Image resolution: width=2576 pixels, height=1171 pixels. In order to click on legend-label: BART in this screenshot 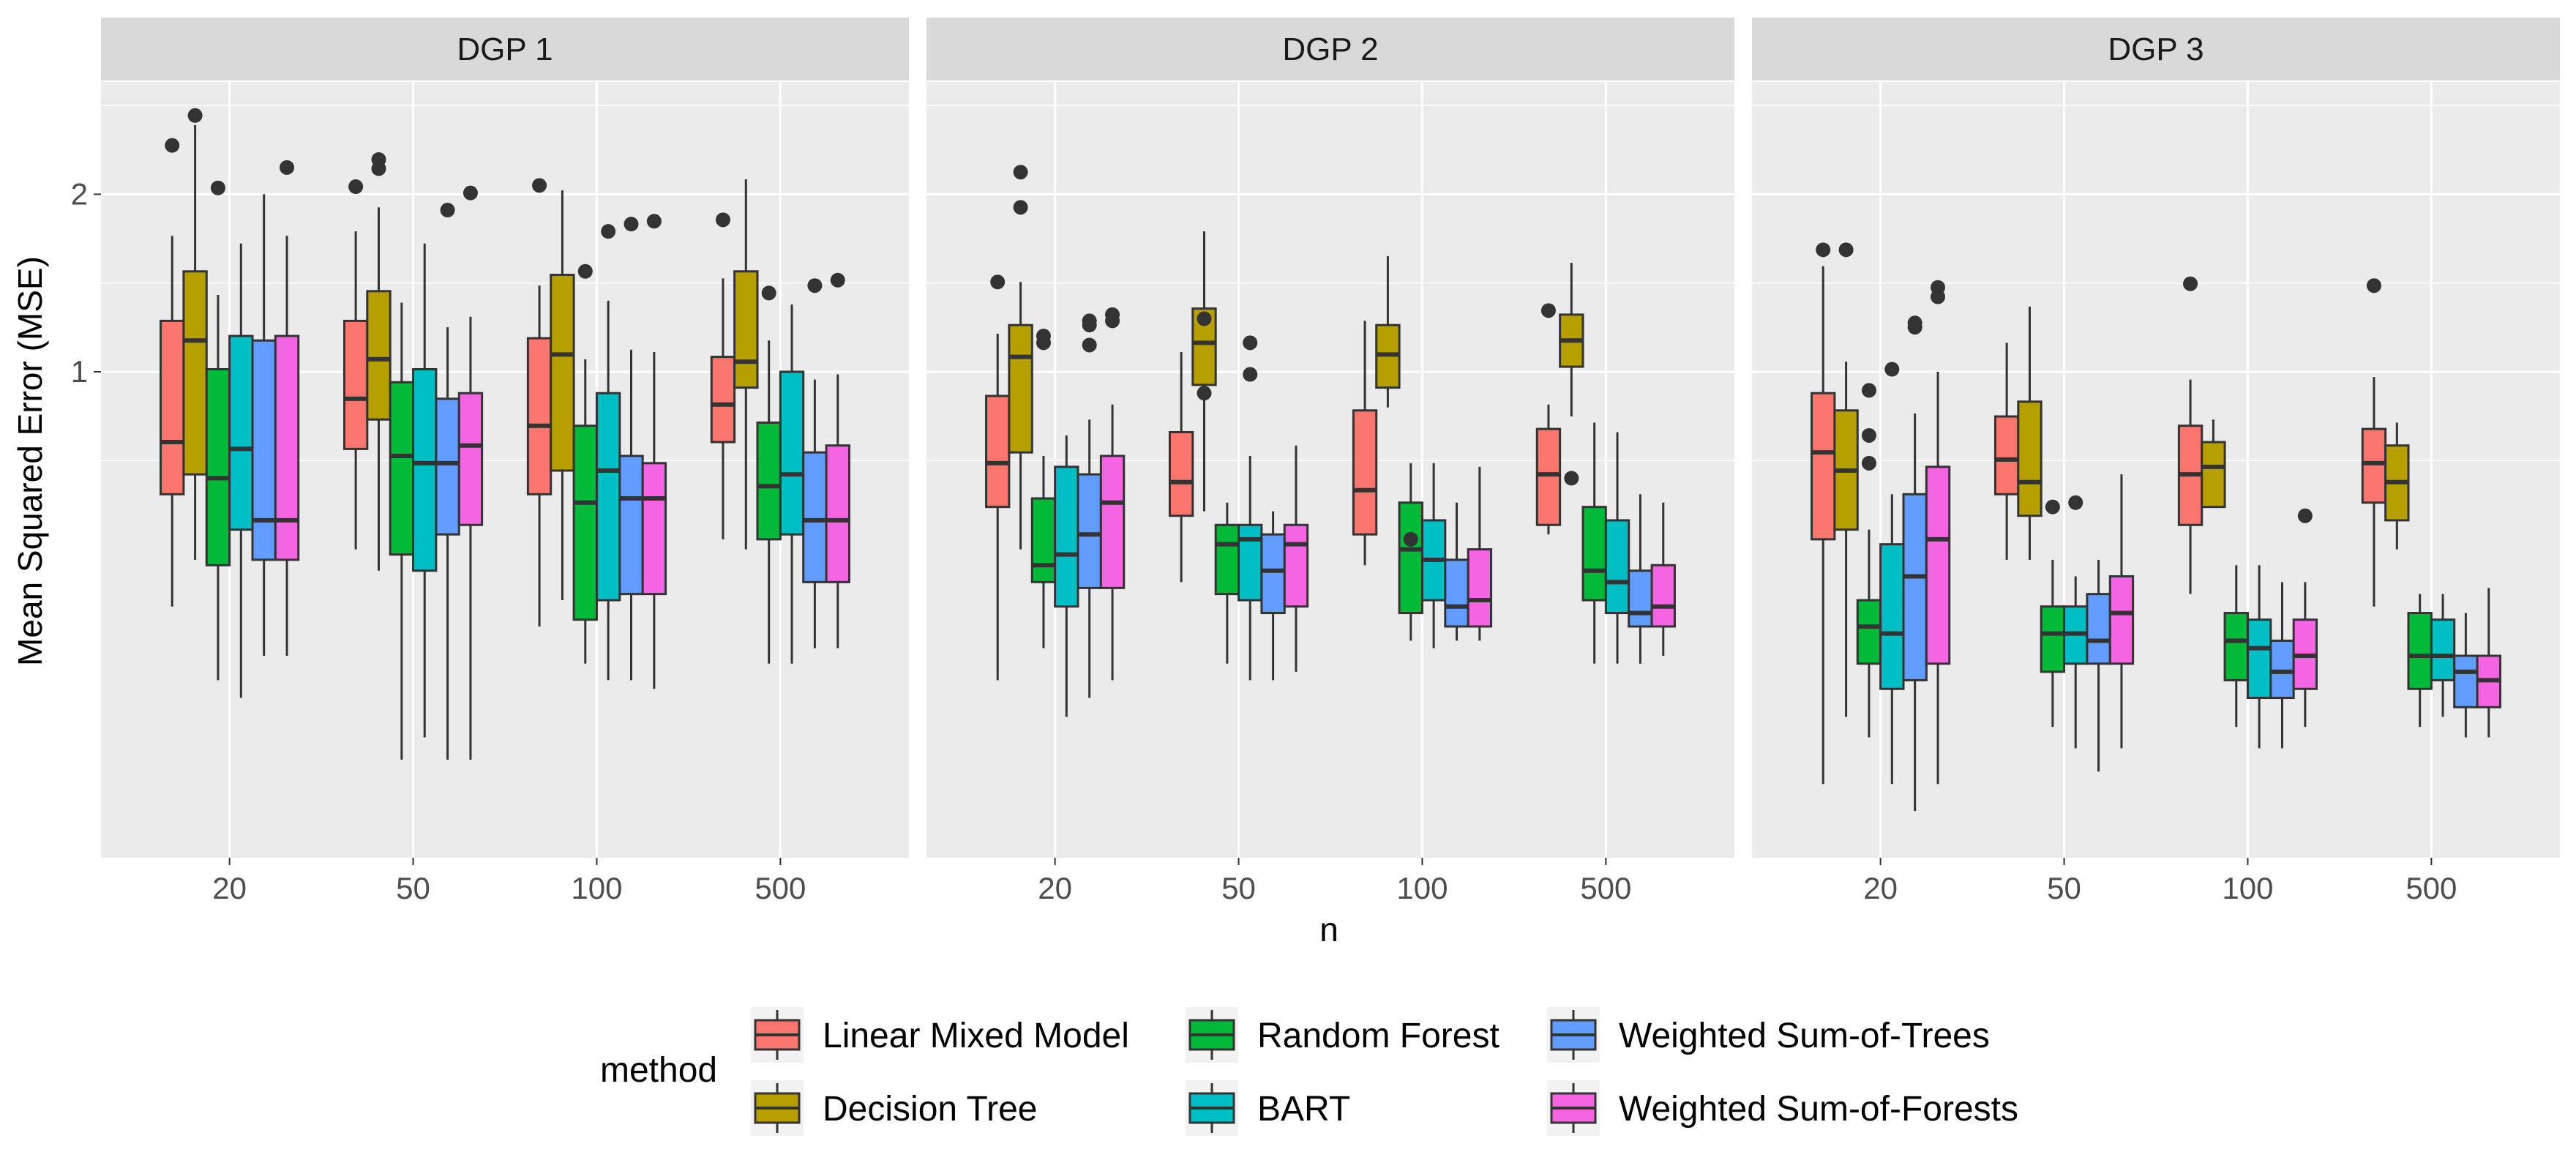, I will do `click(1303, 1110)`.